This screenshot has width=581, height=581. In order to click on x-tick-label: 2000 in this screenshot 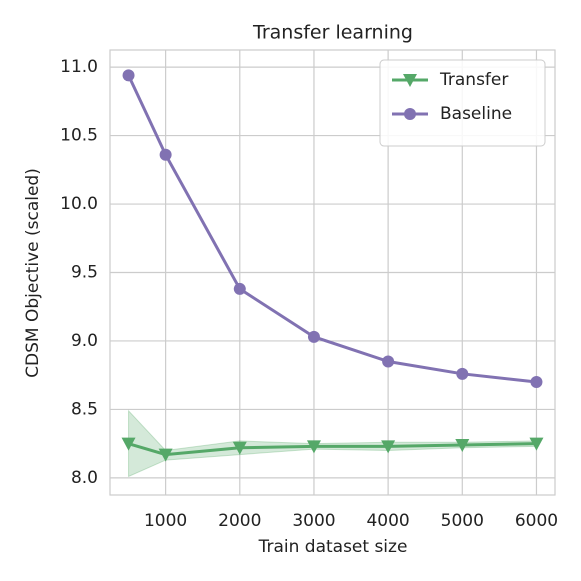, I will do `click(239, 521)`.